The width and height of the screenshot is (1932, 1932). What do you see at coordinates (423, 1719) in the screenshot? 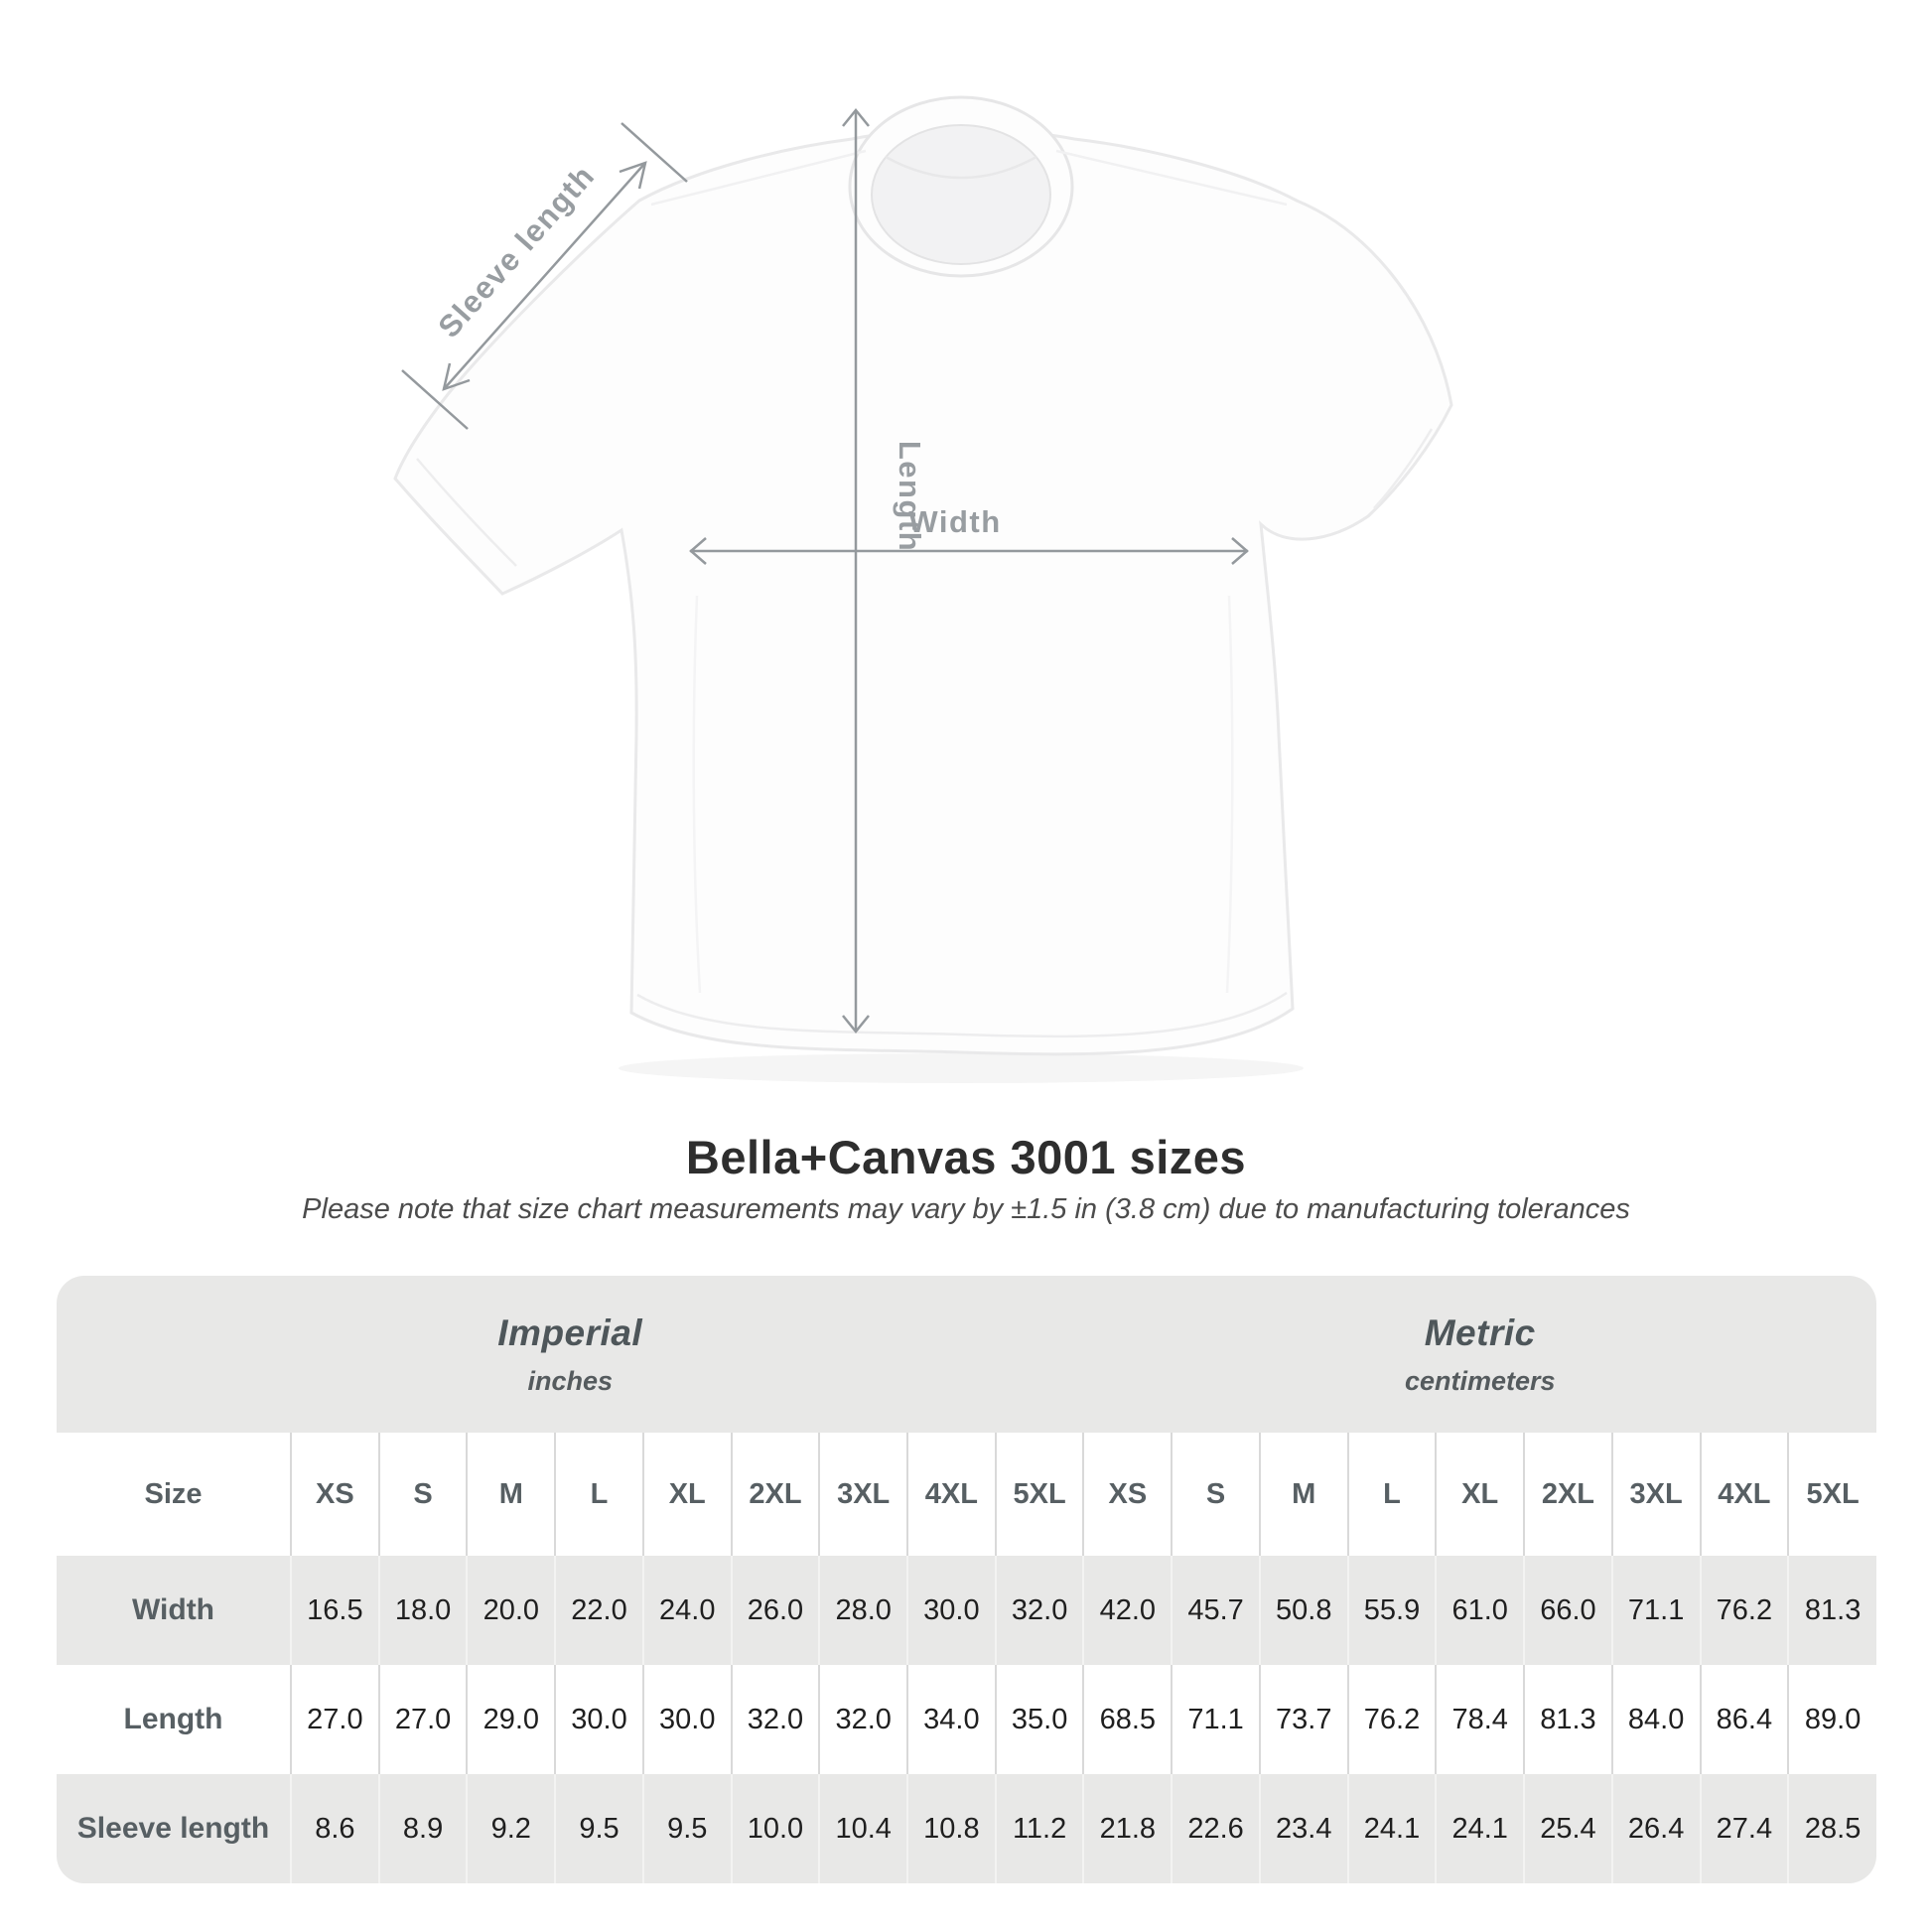
I see `cell-imperial-s: 27.0` at bounding box center [423, 1719].